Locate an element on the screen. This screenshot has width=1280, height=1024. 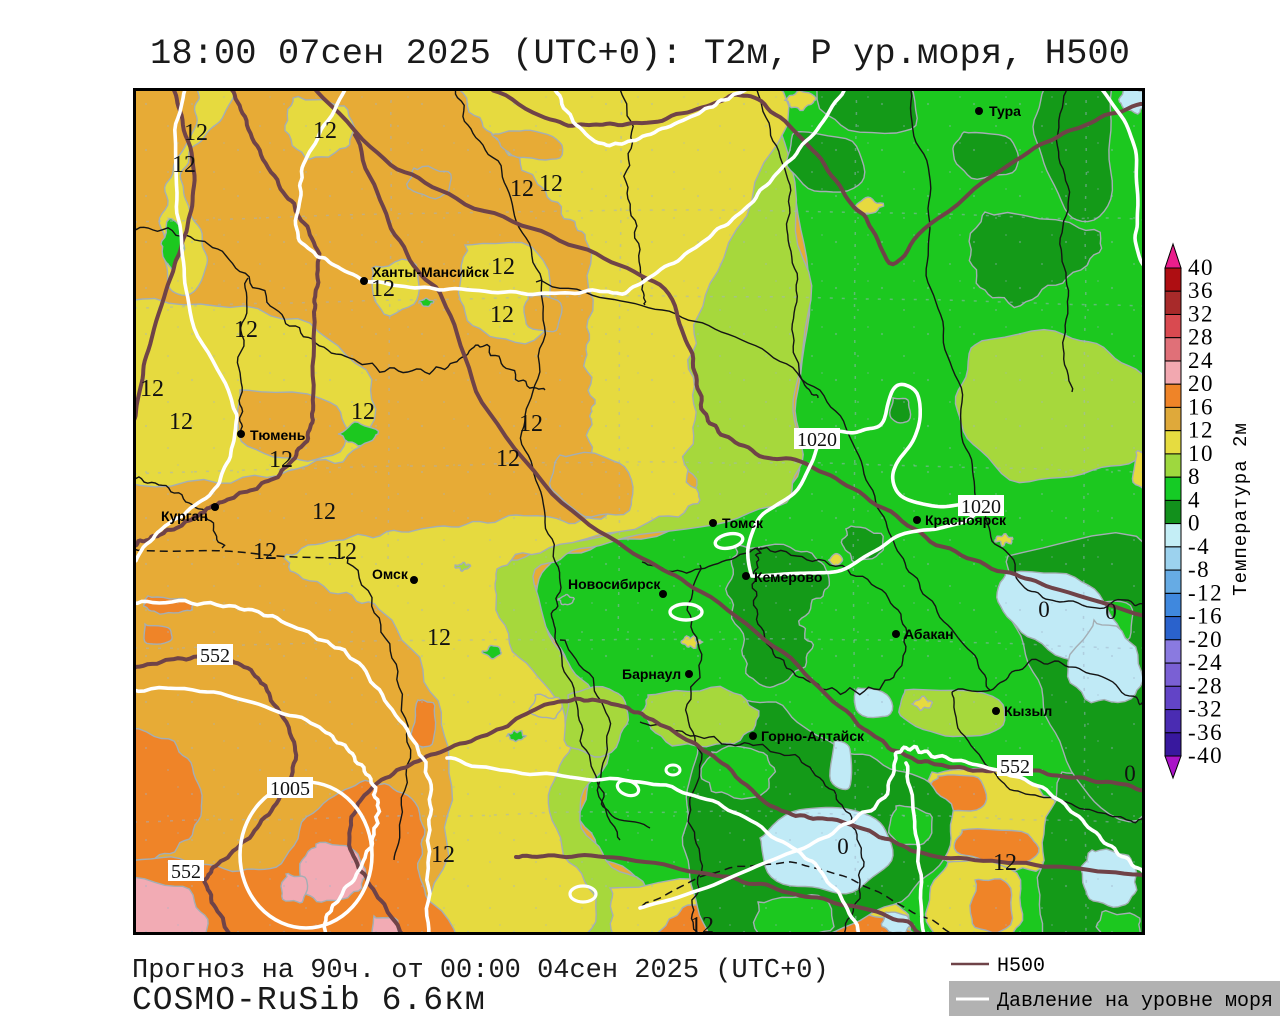
svg-text: COSMO-RuSib 6.6км is located at coordinates (309, 1000).